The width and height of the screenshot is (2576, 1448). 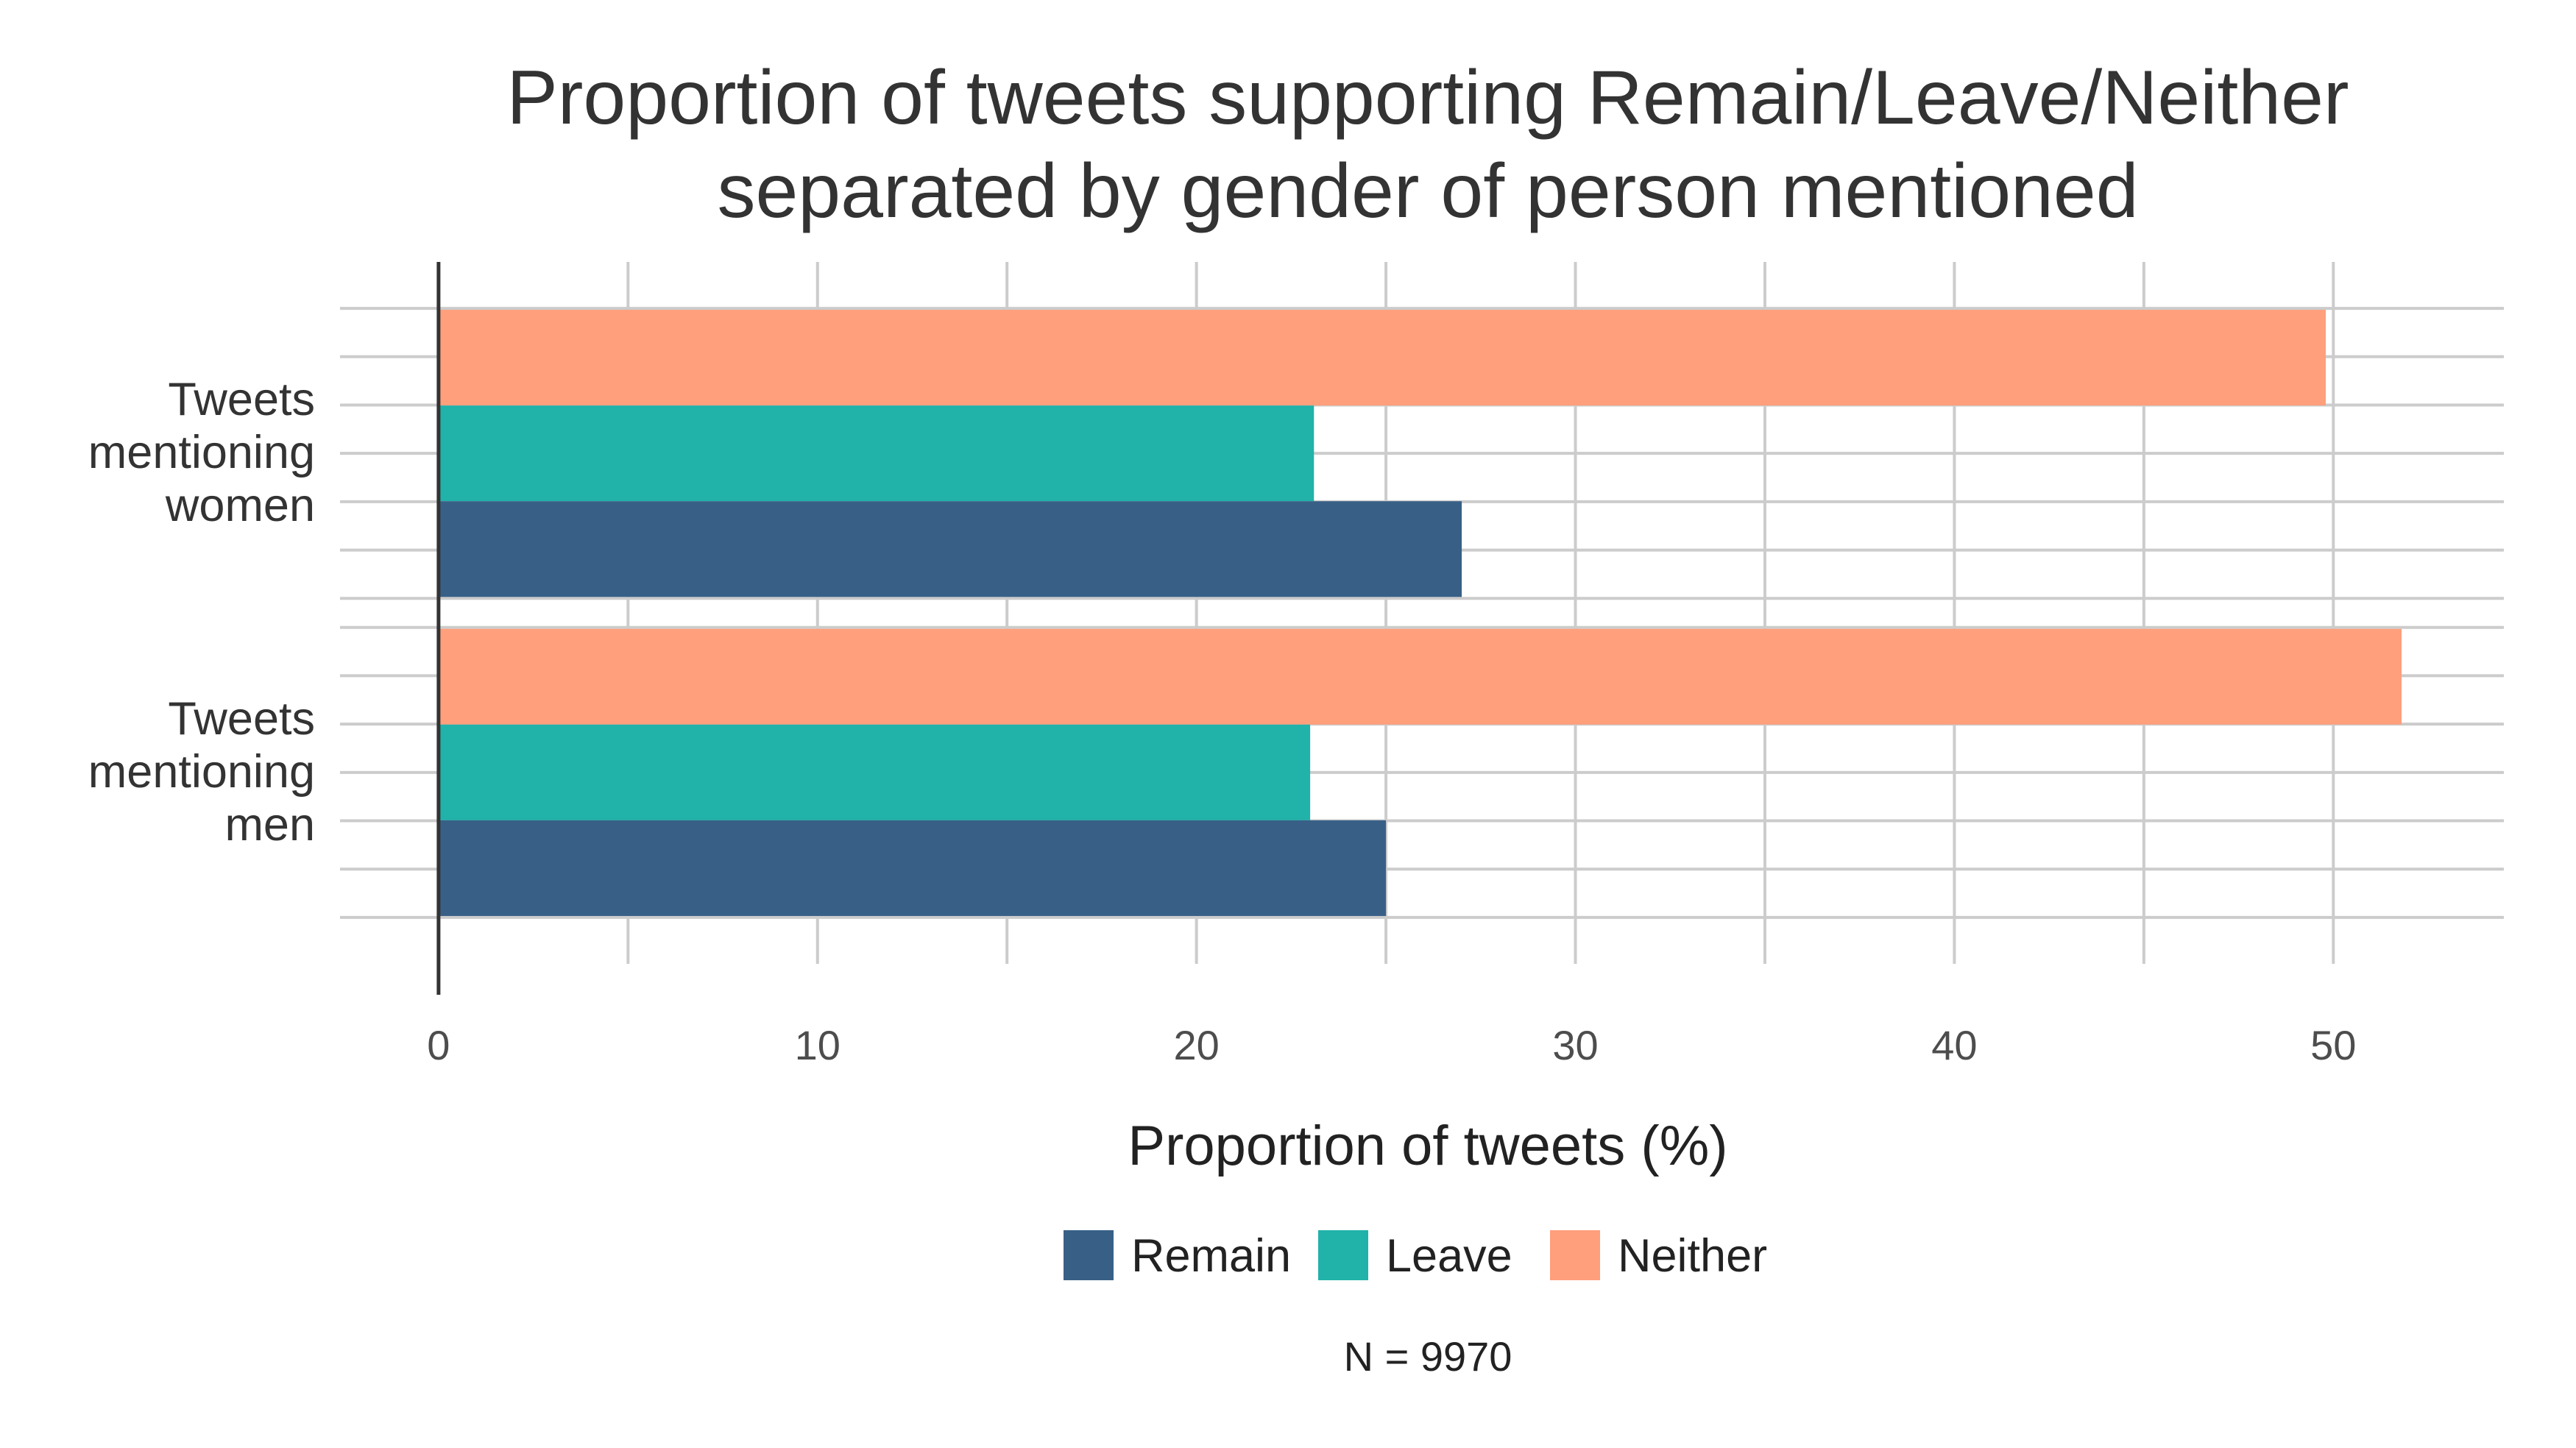 What do you see at coordinates (1428, 1356) in the screenshot?
I see `caption-n: N = 9970` at bounding box center [1428, 1356].